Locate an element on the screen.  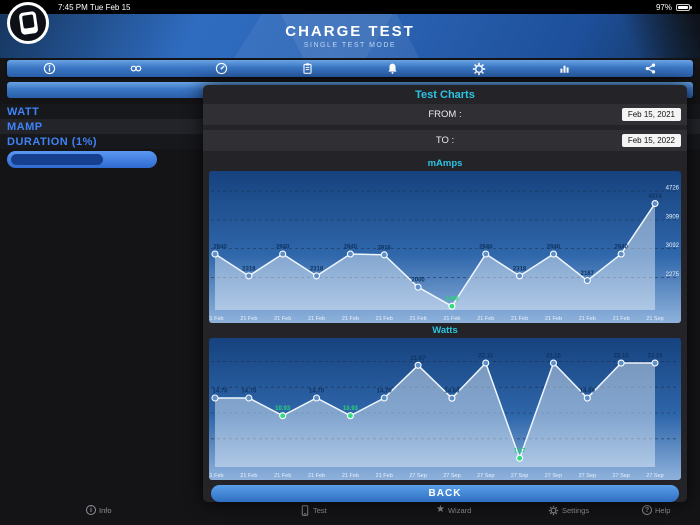
back-button: BACK is located at coordinates (445, 493).